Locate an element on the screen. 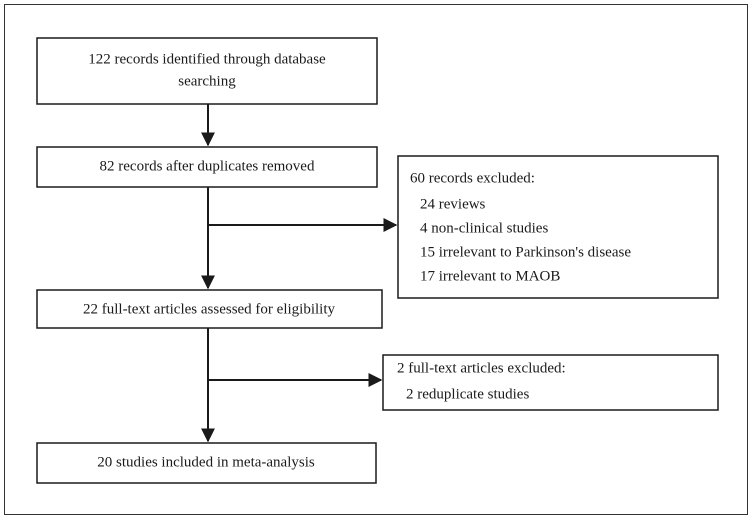  node-text: 15 irrelevant to Parkinson's disease is located at coordinates (525, 252).